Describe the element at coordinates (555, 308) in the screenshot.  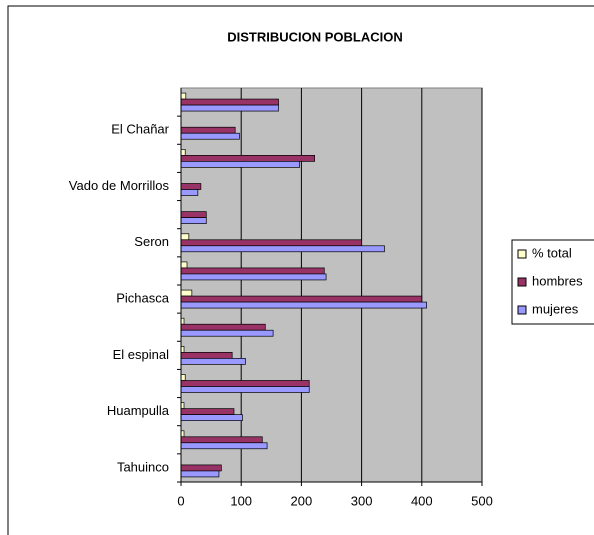
I see `legend-label: mujeres` at that location.